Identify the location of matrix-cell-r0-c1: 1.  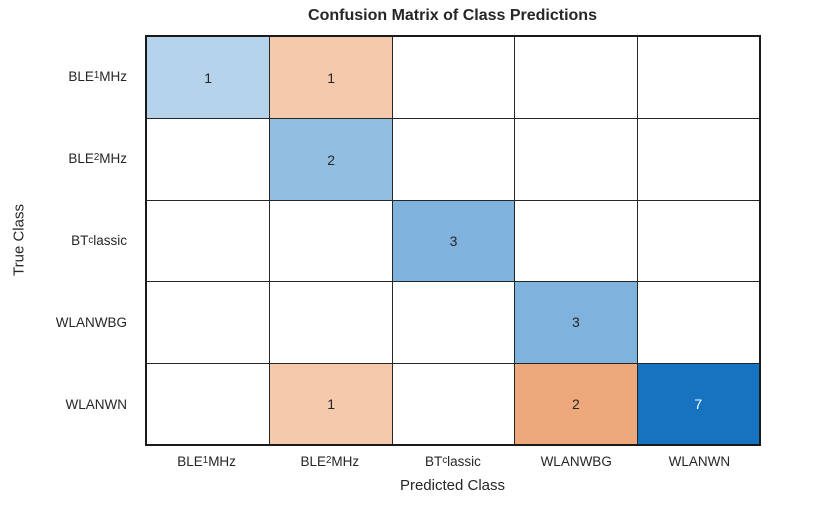
(330, 78).